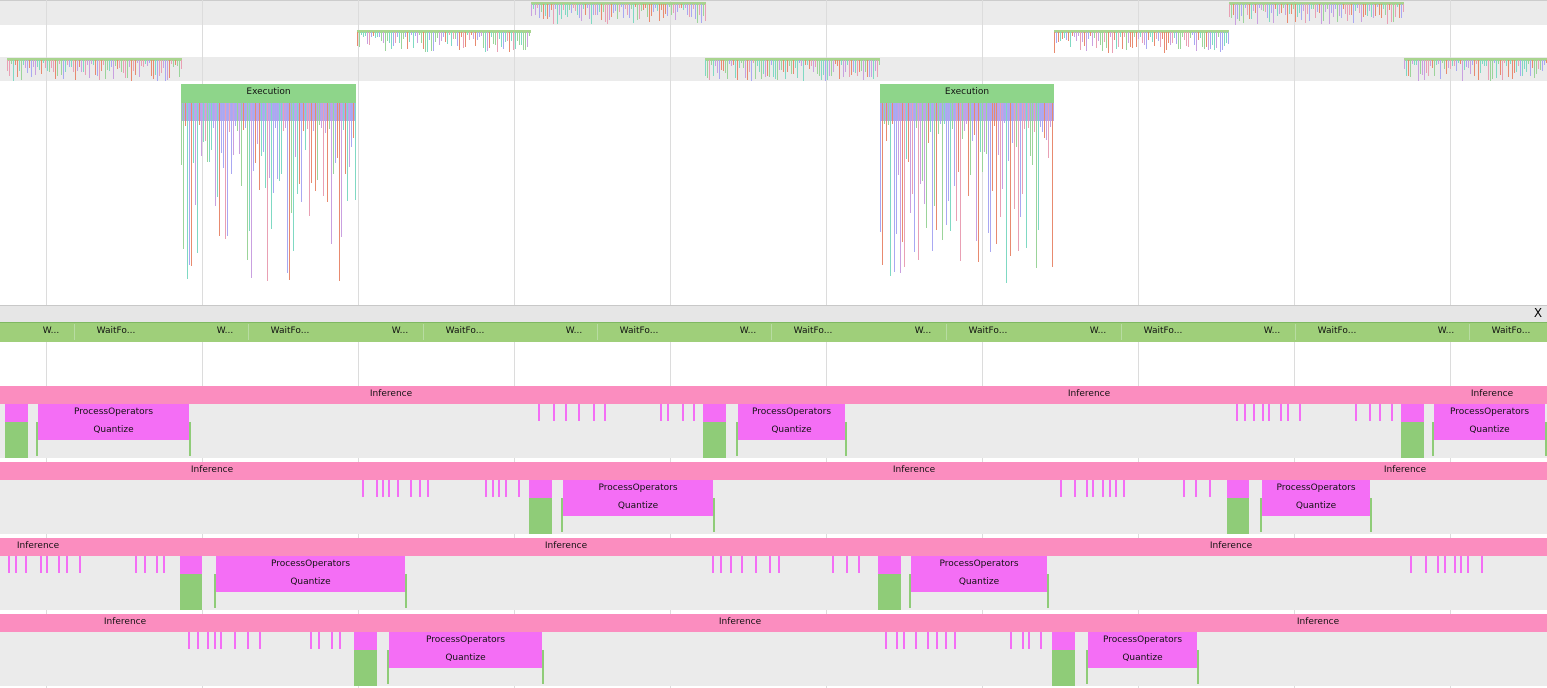  Describe the element at coordinates (423, 332) in the screenshot. I see `wait-sep` at that location.